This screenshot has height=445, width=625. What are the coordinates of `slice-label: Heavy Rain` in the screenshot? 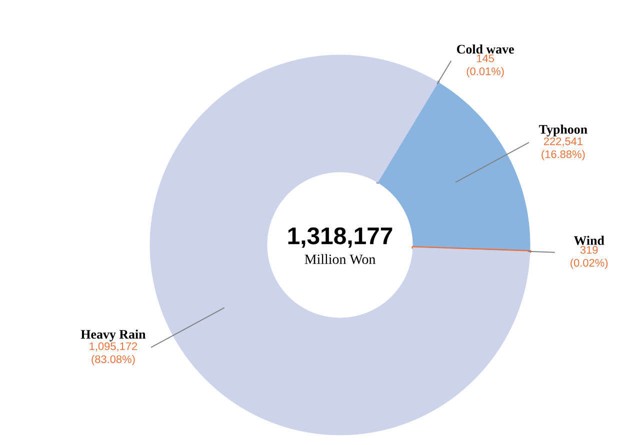 It's located at (113, 336).